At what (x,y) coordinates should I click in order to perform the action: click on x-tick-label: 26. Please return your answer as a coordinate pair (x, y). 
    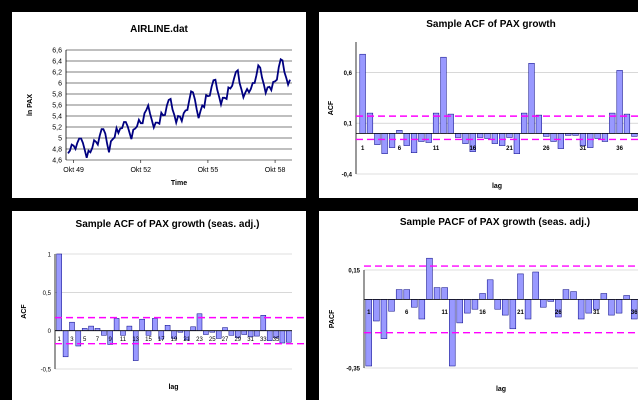
    Looking at the image, I should click on (546, 149).